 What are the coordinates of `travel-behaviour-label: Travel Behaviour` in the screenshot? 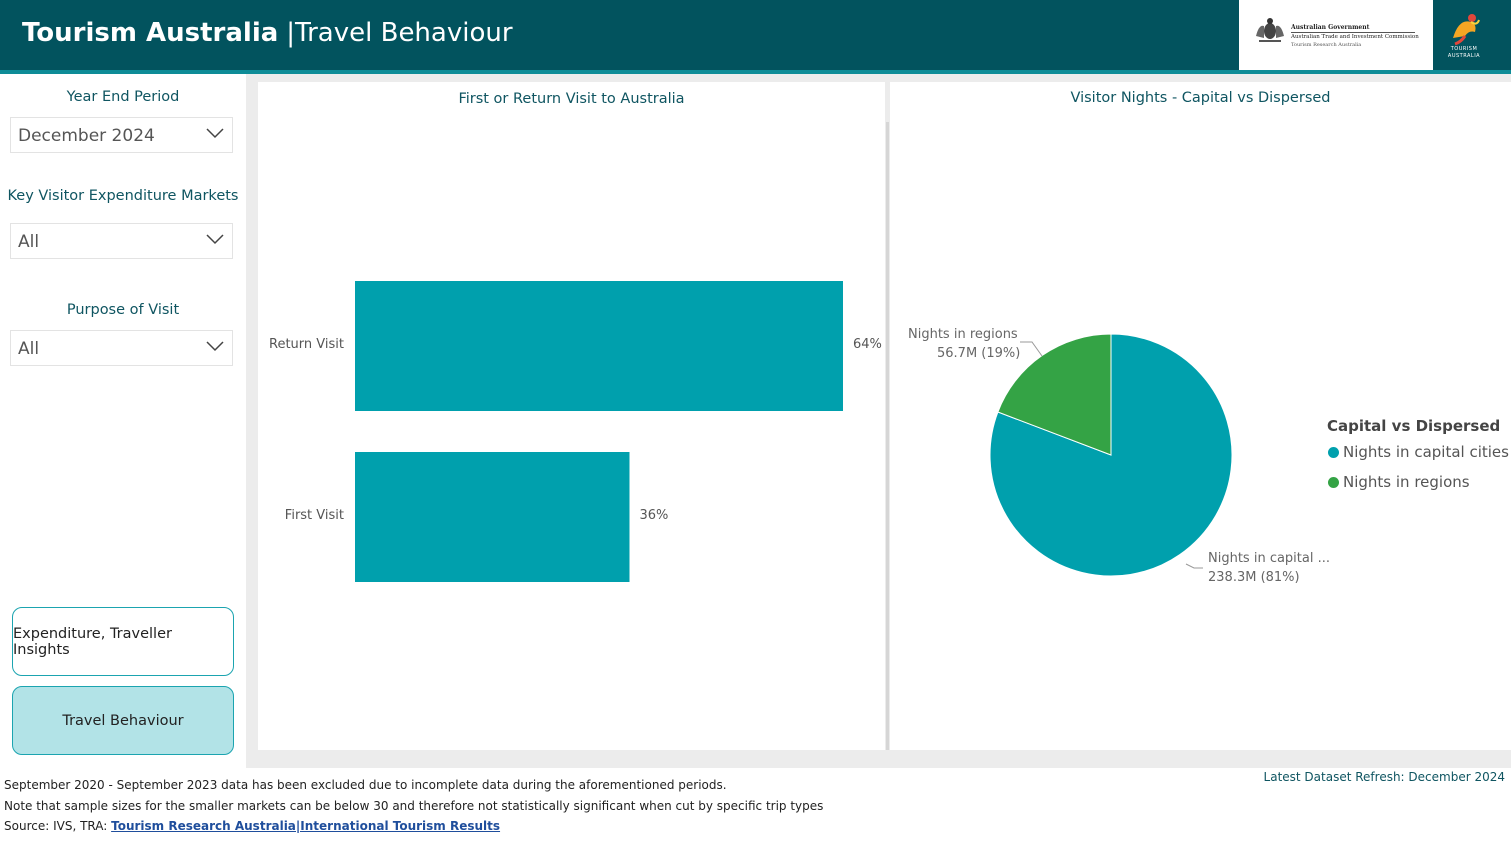 It's located at (123, 720).